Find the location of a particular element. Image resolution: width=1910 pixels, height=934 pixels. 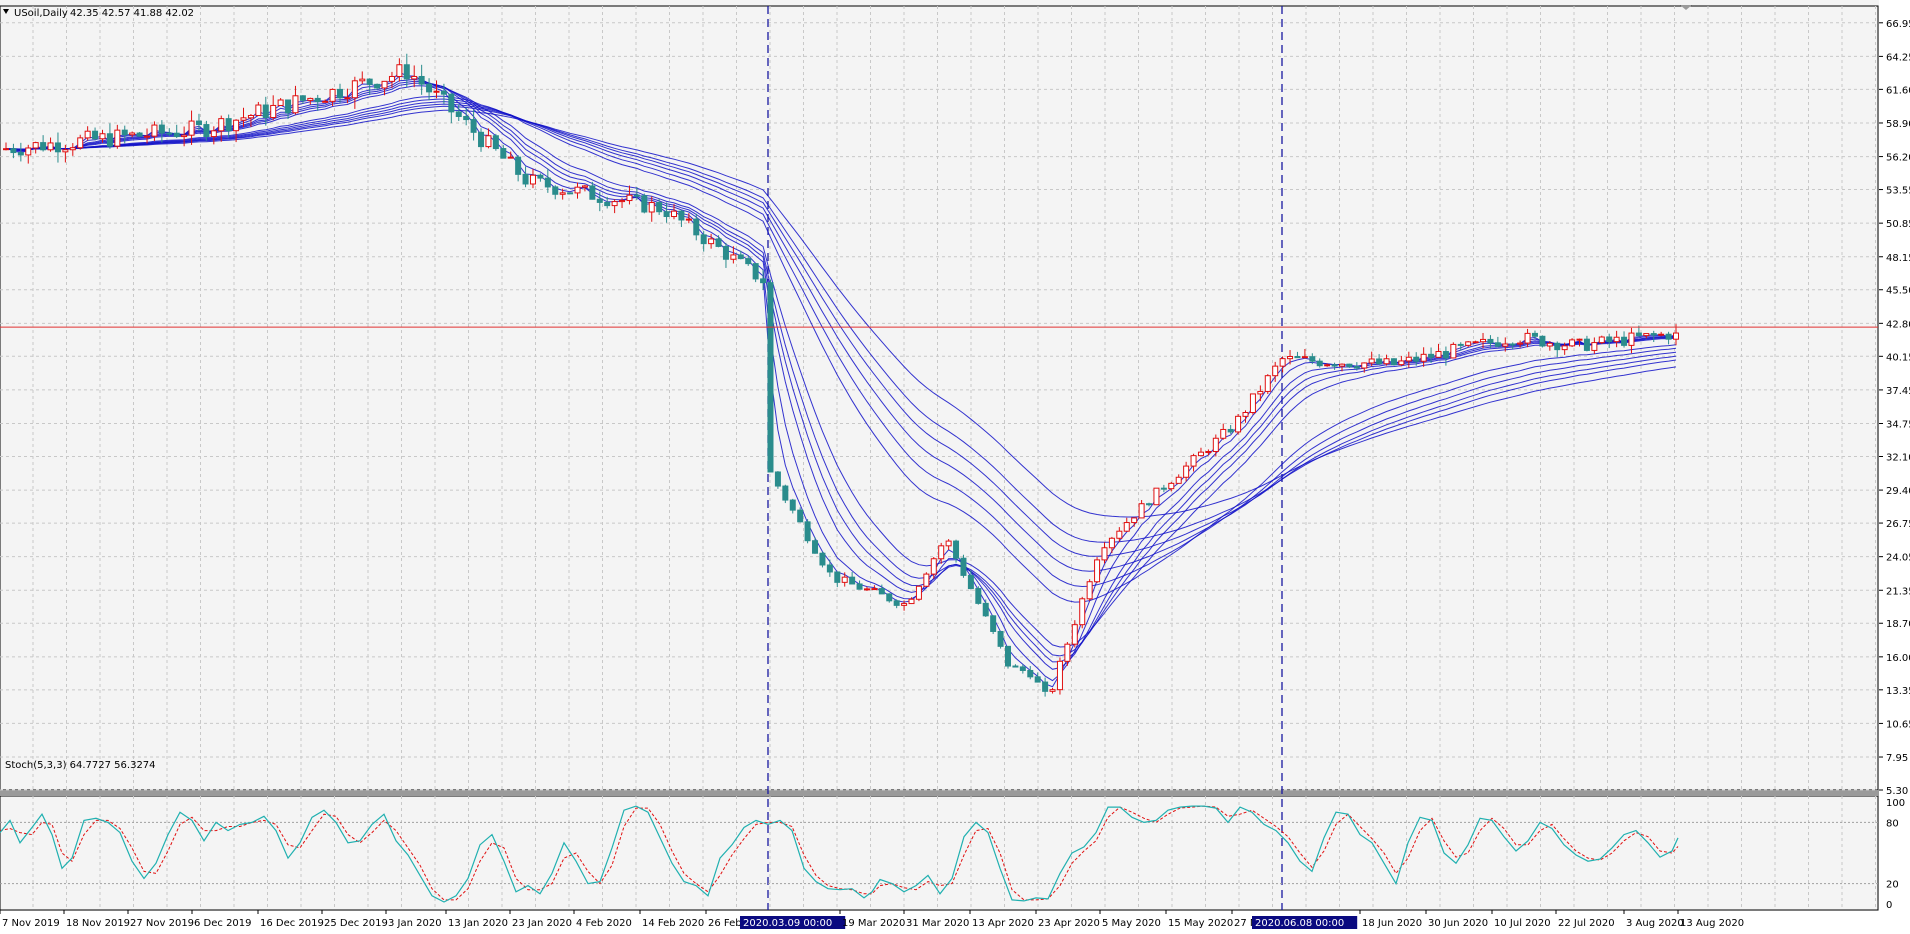

scroll-marker-icon is located at coordinates (1686, 7).